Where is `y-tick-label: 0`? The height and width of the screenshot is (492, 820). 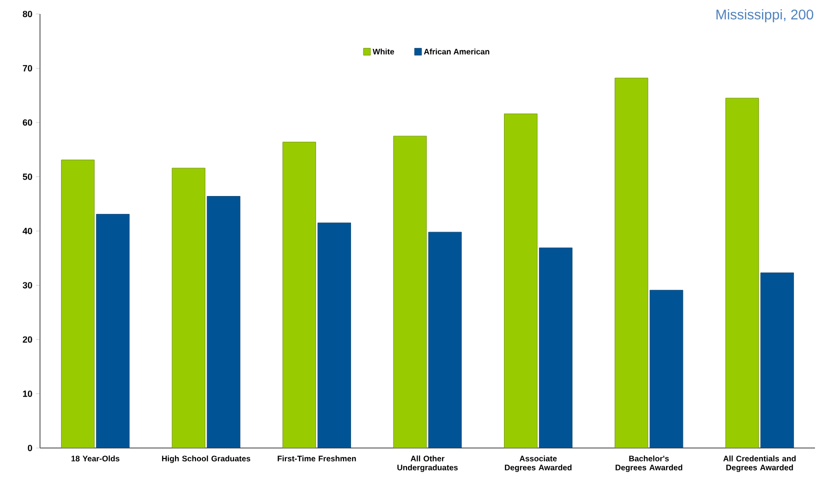 y-tick-label: 0 is located at coordinates (30, 448).